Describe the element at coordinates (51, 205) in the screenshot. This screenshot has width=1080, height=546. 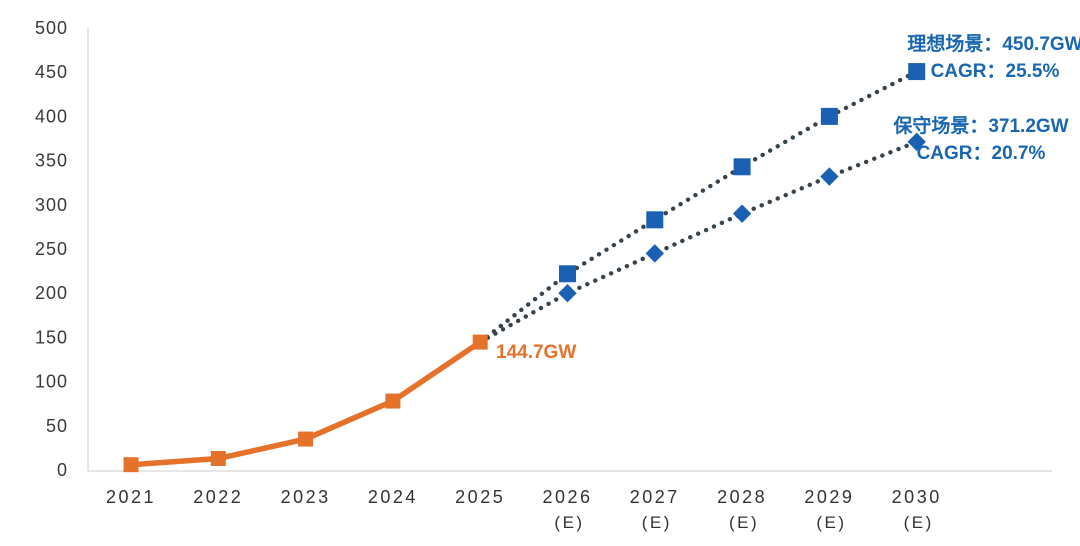
I see `y-axis-tick-label: 300` at that location.